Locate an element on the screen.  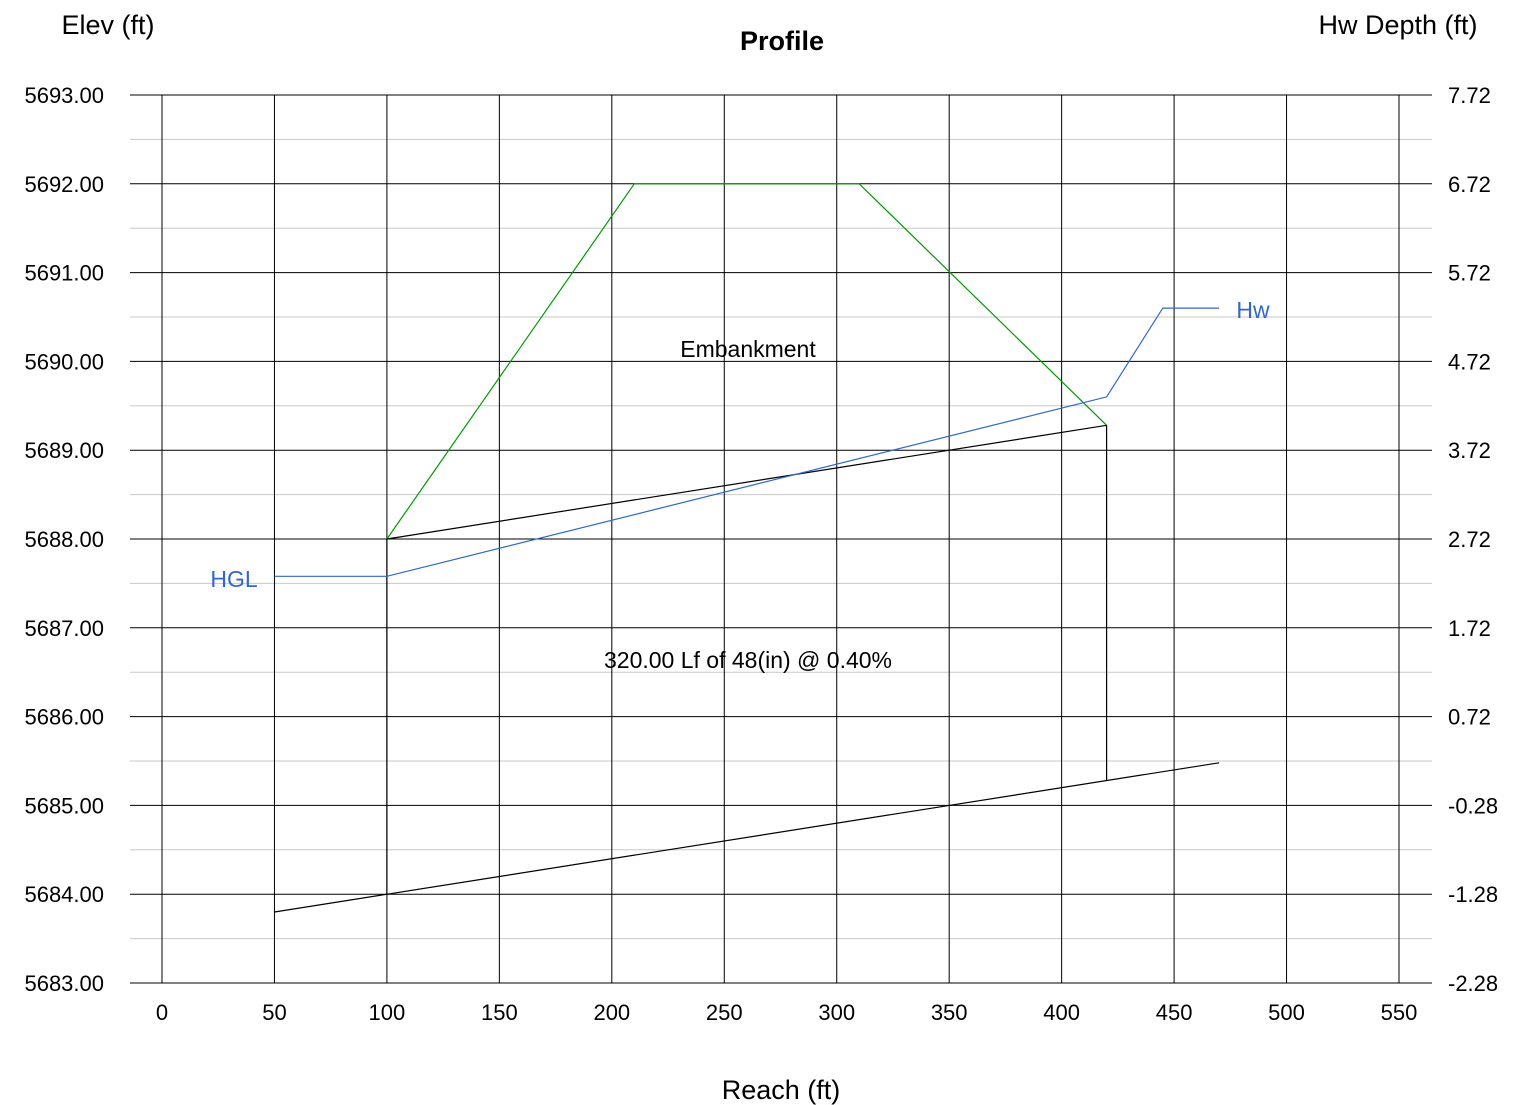
y-tick-label-left: 5688.00 is located at coordinates (64, 539).